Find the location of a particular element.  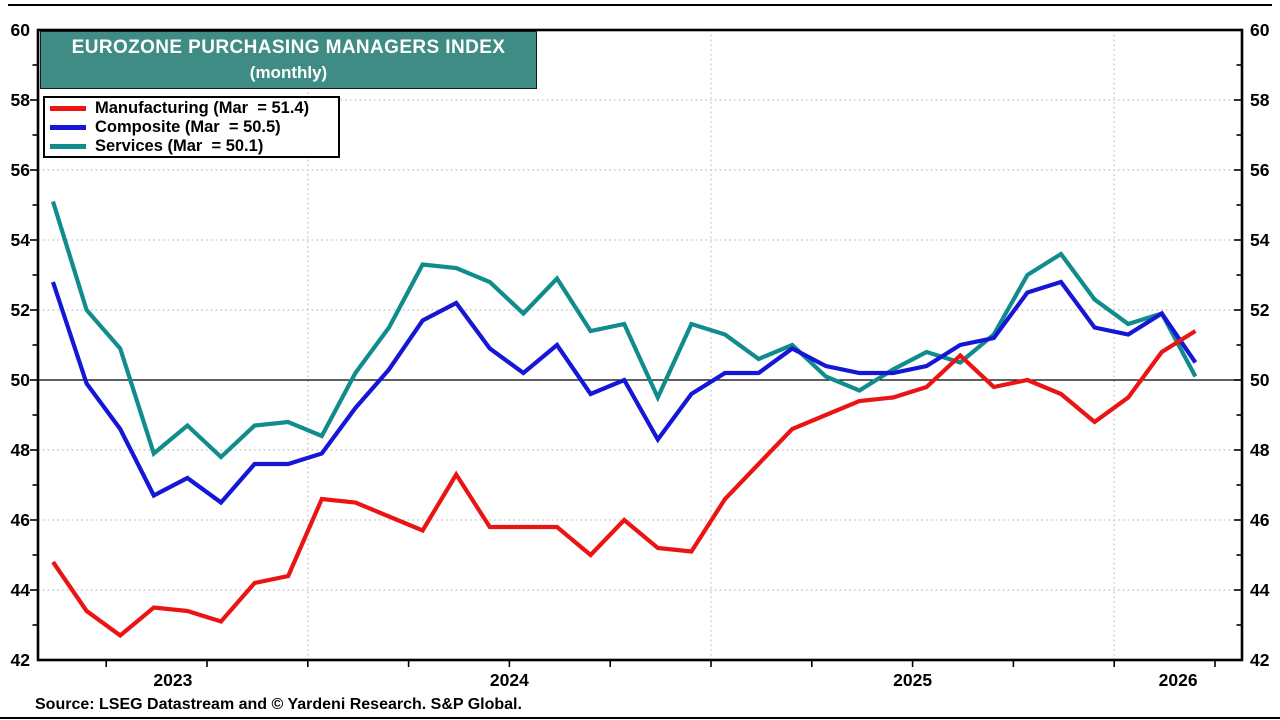

y-axis-label-left-54: 54 is located at coordinates (21, 240).